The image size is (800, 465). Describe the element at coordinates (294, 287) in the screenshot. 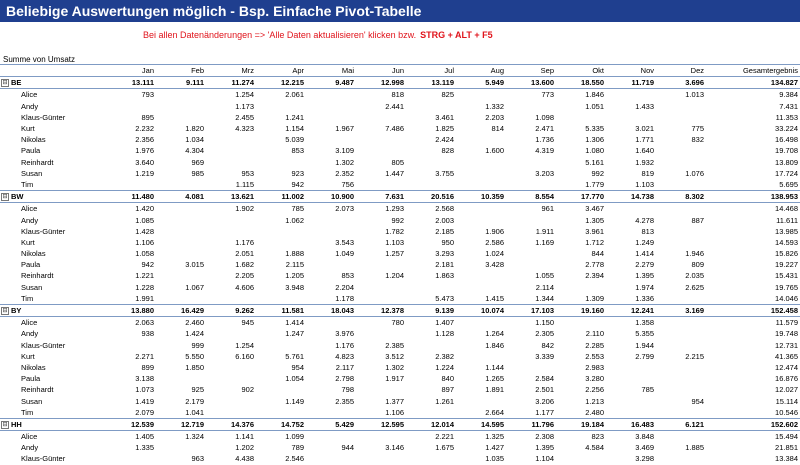

I see `value-cell: 3.948` at that location.